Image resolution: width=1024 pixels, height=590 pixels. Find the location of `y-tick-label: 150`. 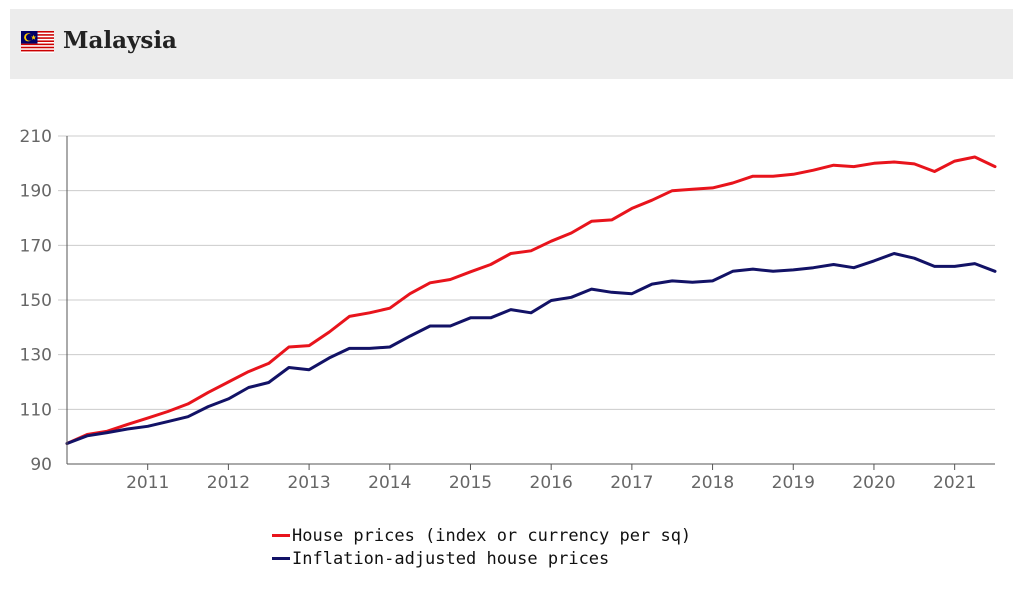

y-tick-label: 150 is located at coordinates (36, 301).